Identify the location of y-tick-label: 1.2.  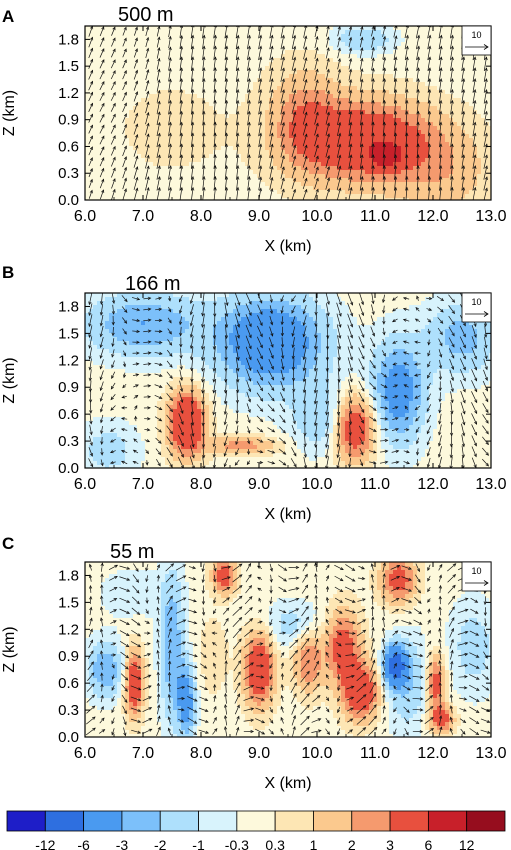
(68, 629).